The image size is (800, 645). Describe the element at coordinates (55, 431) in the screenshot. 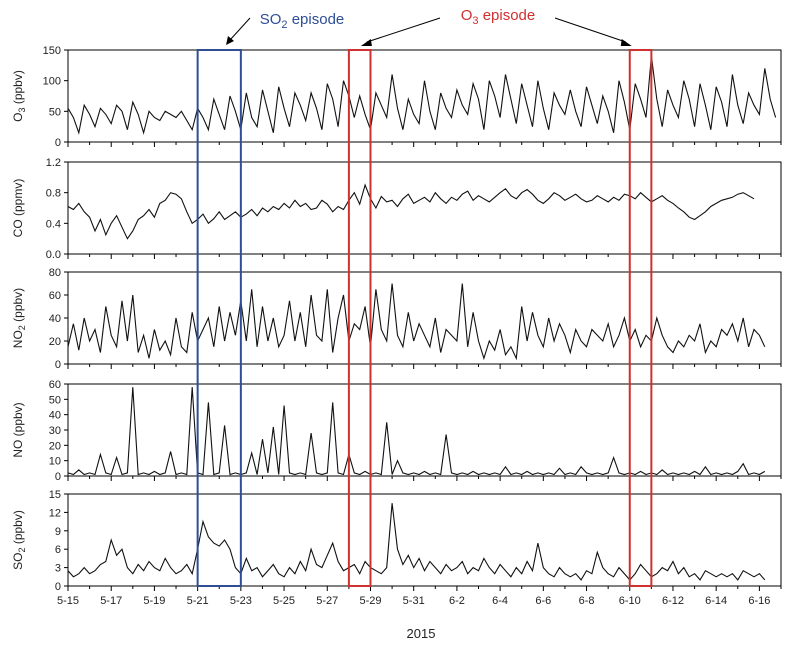

I see `y-tick-label: 30` at that location.